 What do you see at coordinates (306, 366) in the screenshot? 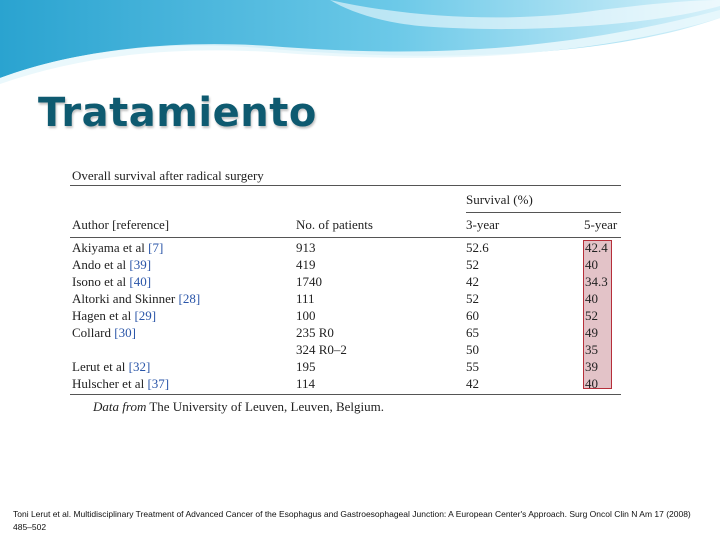
I see `row-patients: 195` at bounding box center [306, 366].